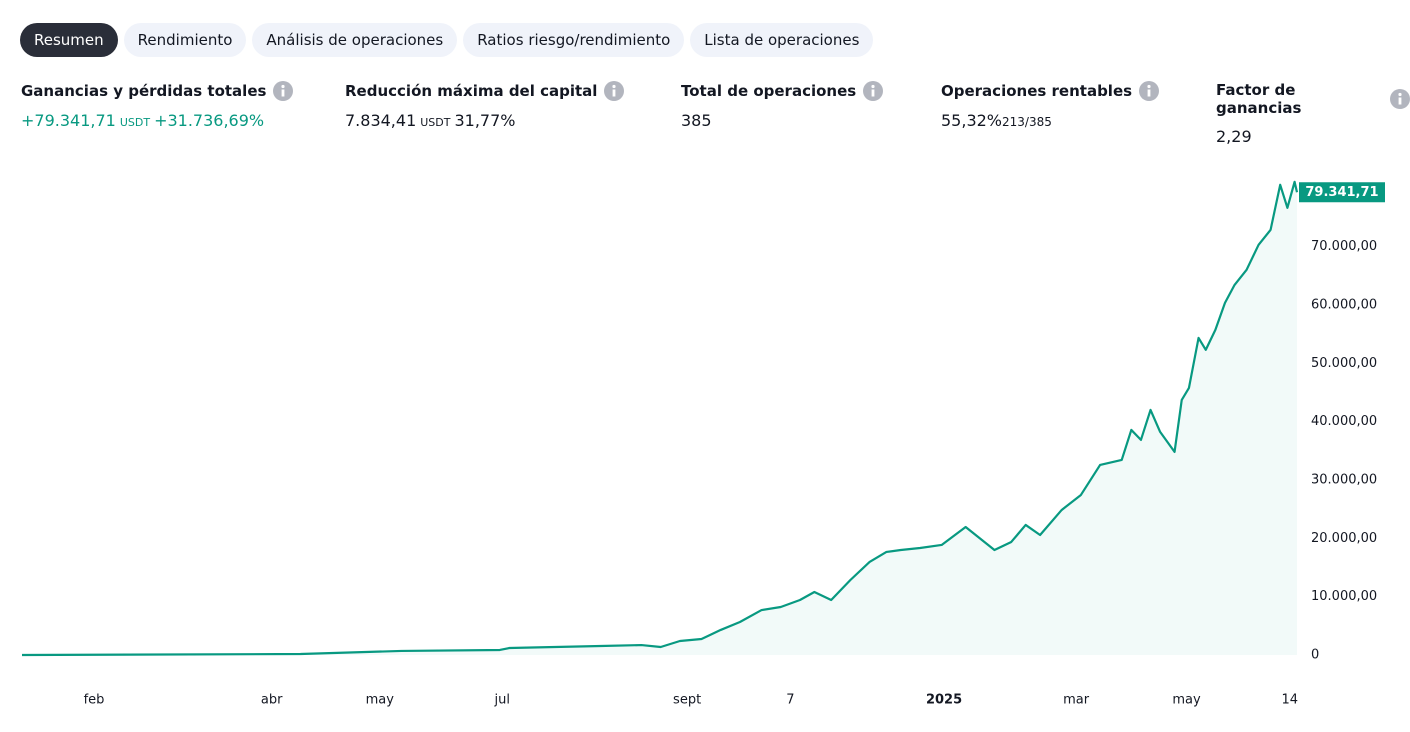  What do you see at coordinates (782, 40) in the screenshot?
I see `tab: Lista de operaciones` at bounding box center [782, 40].